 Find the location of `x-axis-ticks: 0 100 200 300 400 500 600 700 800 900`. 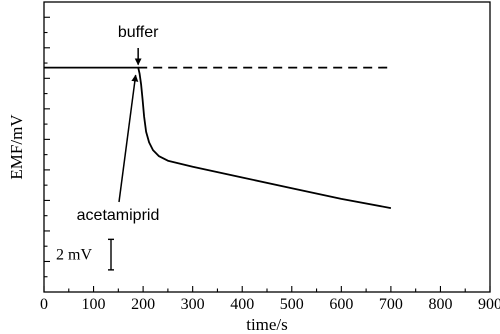

x-axis-ticks: 0 100 200 300 400 500 600 700 800 900 is located at coordinates (270, 299).